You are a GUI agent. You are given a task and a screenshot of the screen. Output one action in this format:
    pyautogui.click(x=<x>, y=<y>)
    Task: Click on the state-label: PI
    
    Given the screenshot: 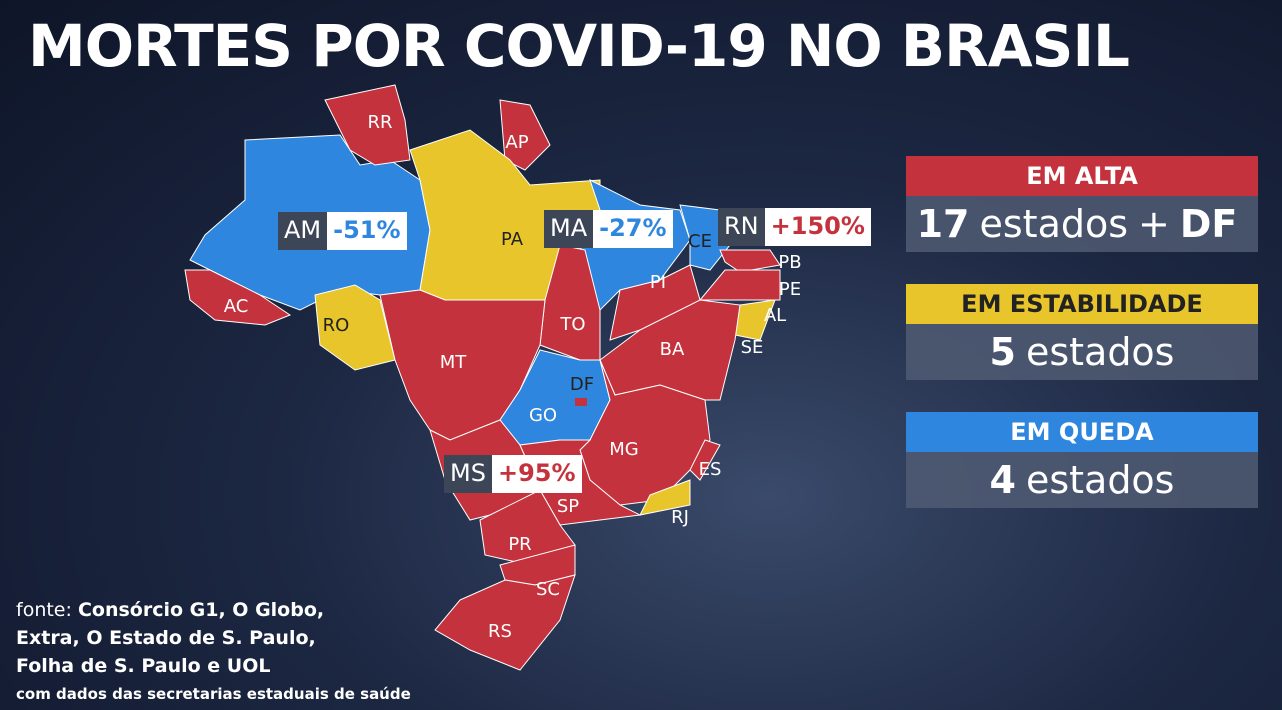 What is the action you would take?
    pyautogui.click(x=658, y=282)
    